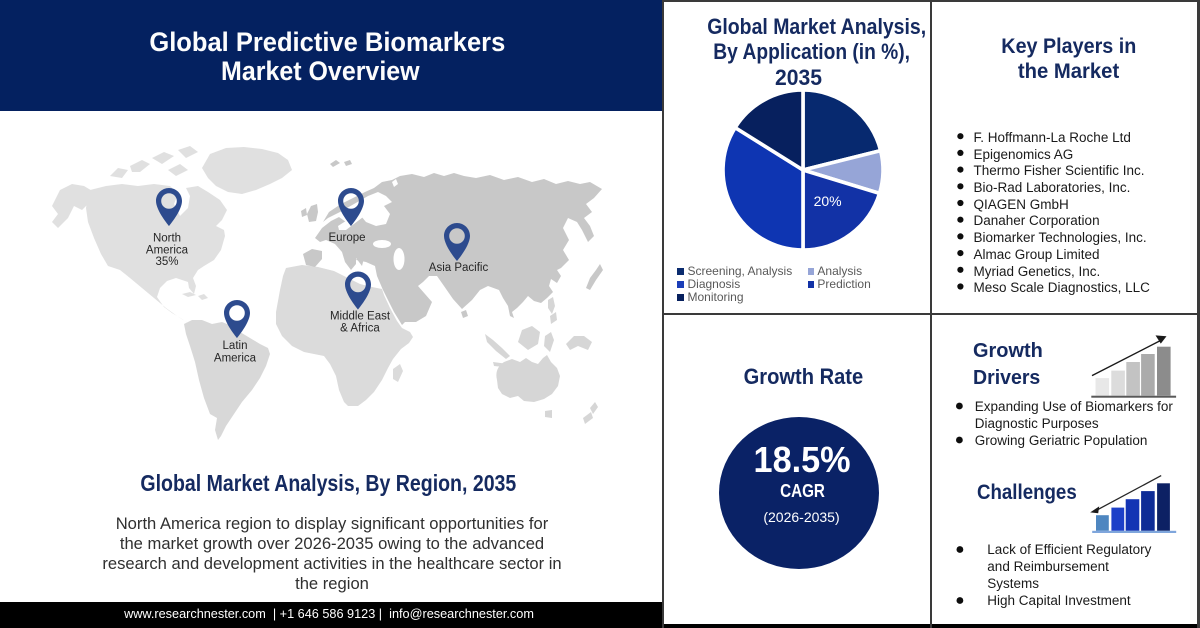  I want to click on svg-text: & Africa, so click(360, 329).